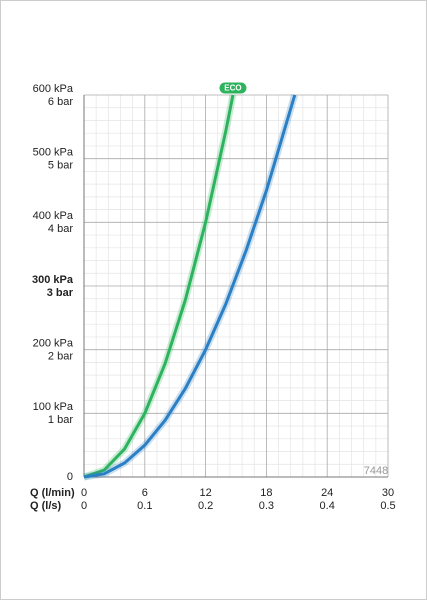  Describe the element at coordinates (60, 102) in the screenshot. I see `y2-tick-label: 6 bar` at that location.